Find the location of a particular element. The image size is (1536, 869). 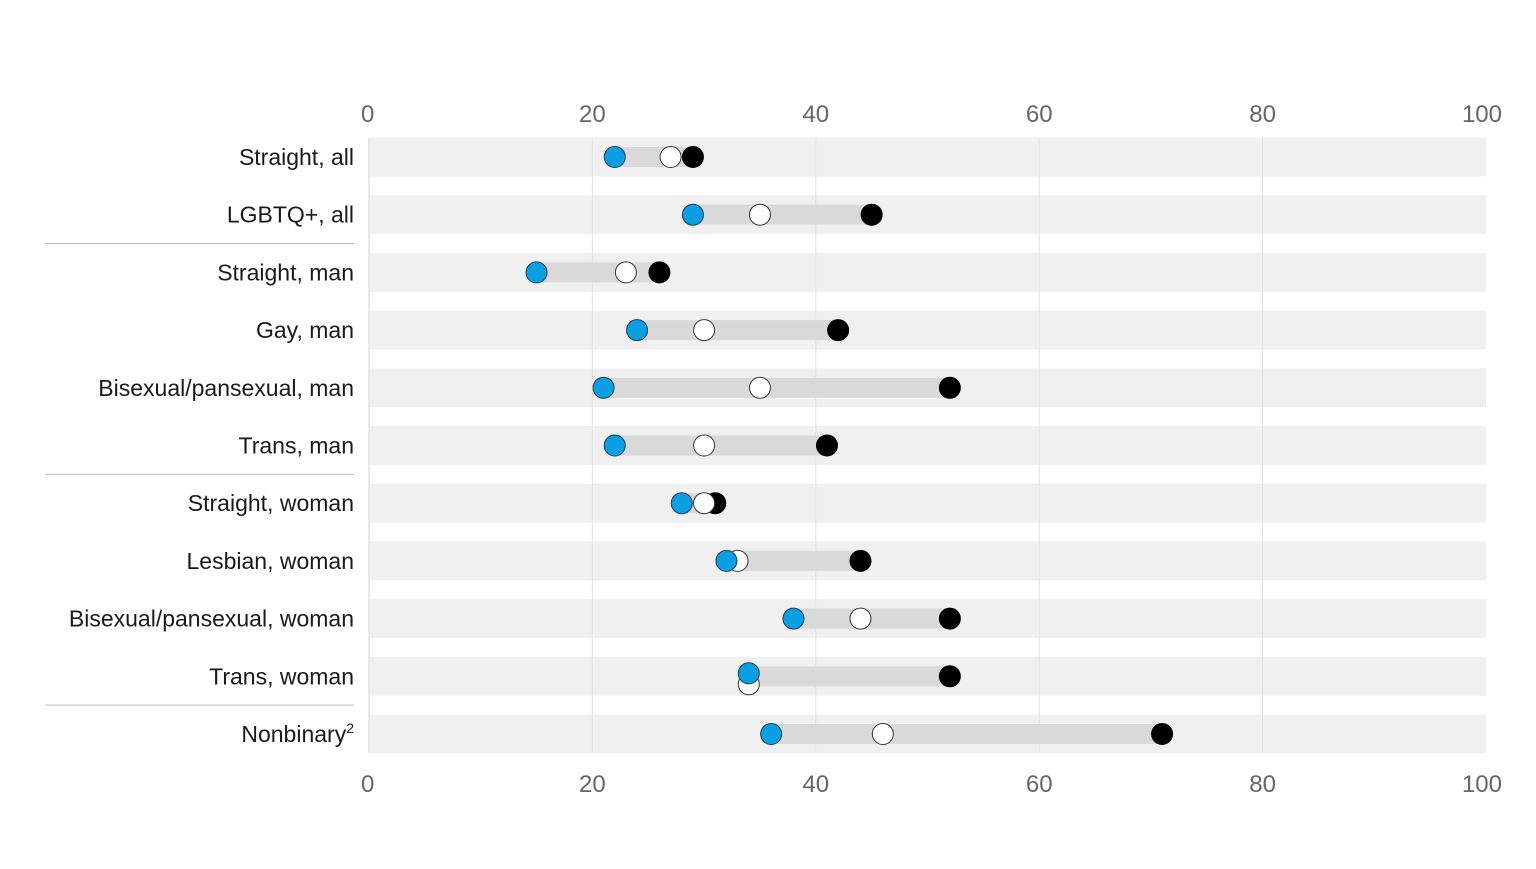

bottom-tick-label: 20 is located at coordinates (592, 784).